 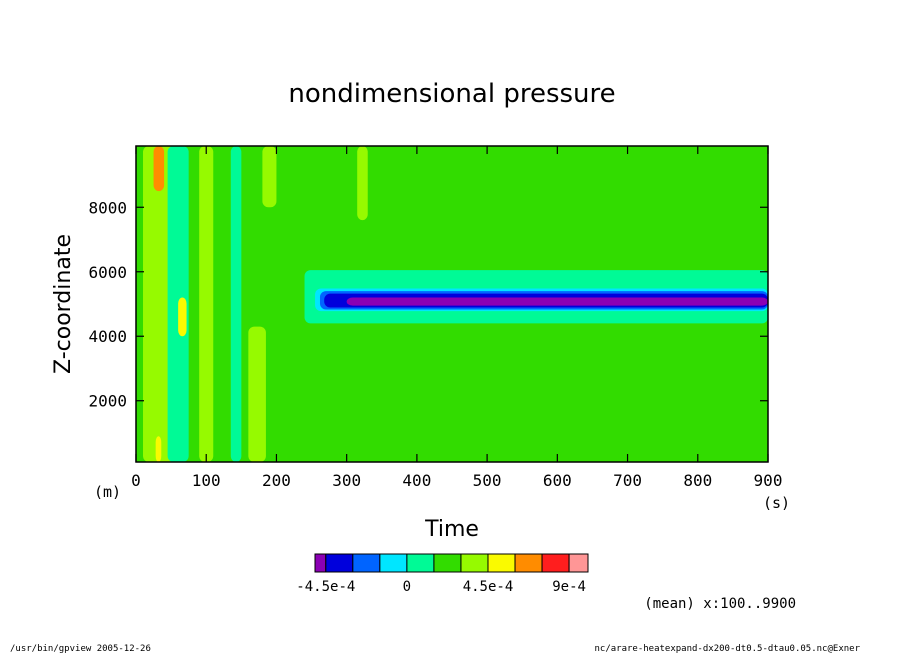 I want to click on x-unit-label: (s), so click(x=776, y=503).